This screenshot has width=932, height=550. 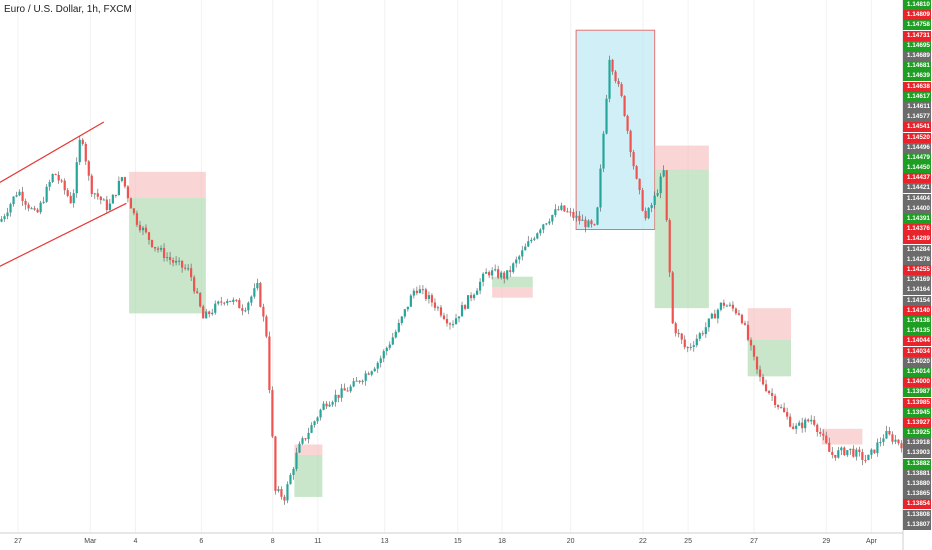 I want to click on price-tag: 1.14695, so click(x=917, y=45).